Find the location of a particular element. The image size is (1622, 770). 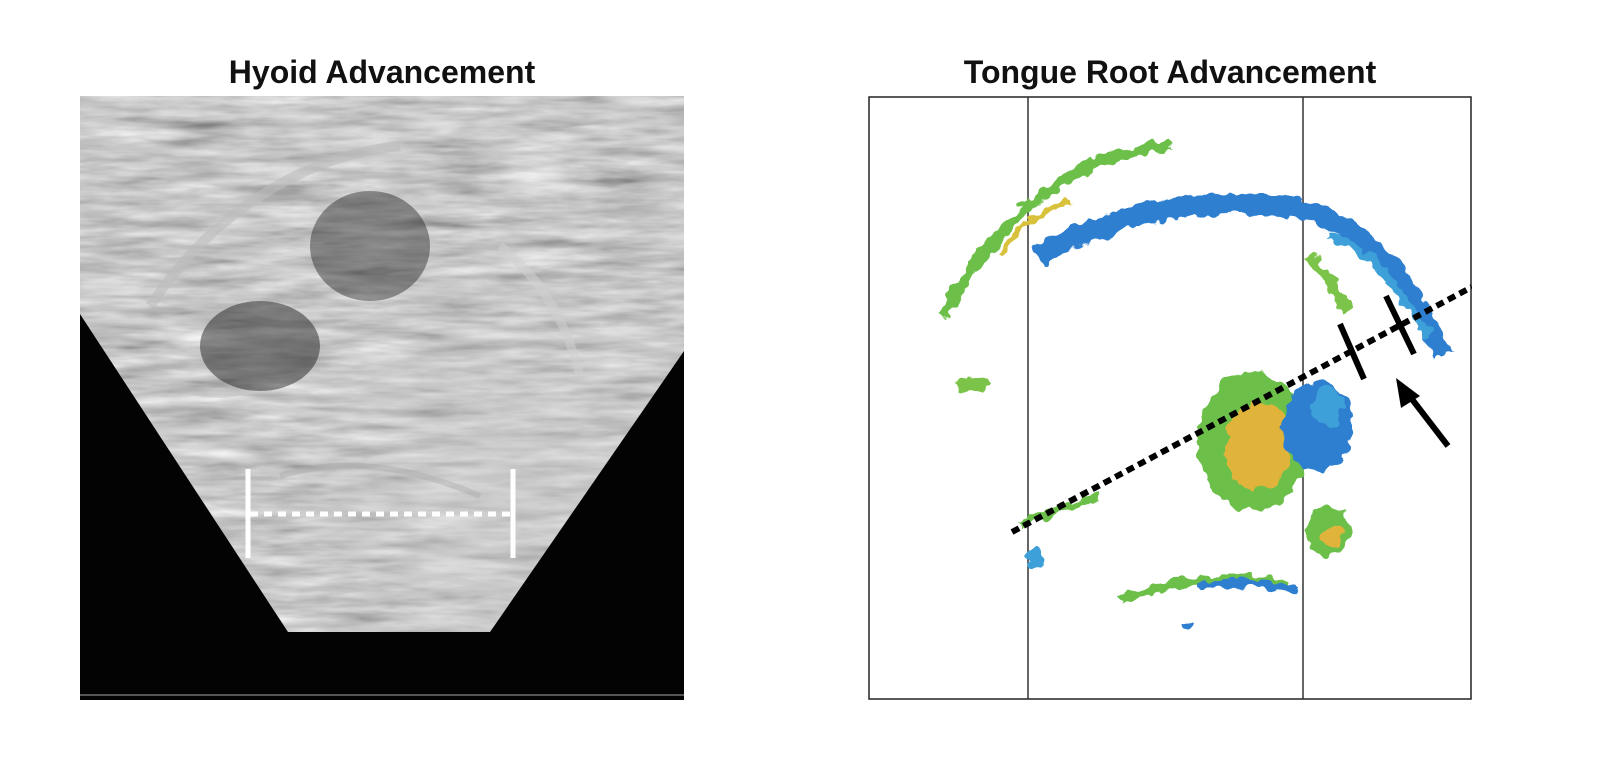

tongue-root-advancement-title: Tongue Root Advancement is located at coordinates (1170, 72).